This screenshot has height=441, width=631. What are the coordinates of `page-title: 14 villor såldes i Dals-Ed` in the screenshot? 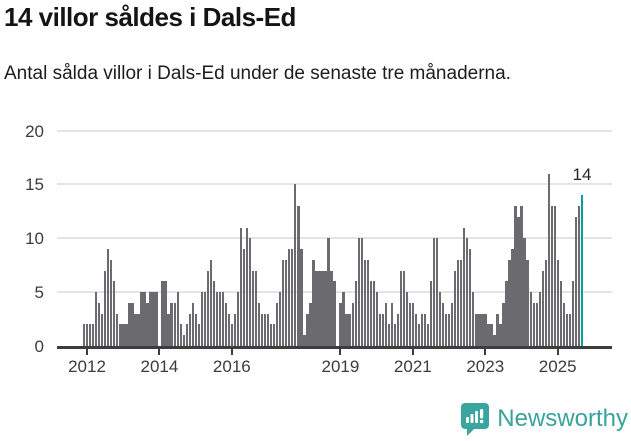 It's located at (150, 17).